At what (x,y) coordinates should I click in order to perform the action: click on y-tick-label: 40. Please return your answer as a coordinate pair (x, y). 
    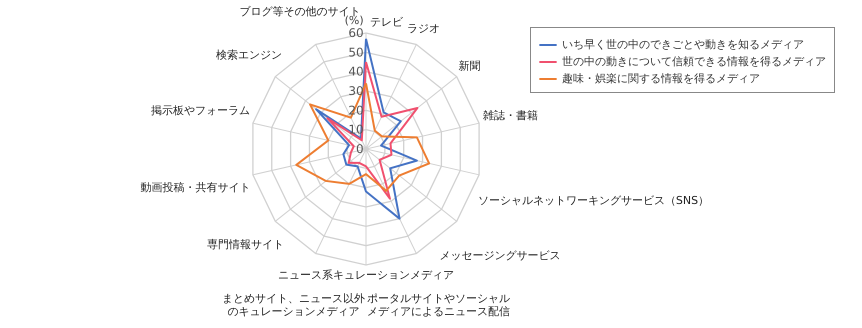
    Looking at the image, I should click on (356, 71).